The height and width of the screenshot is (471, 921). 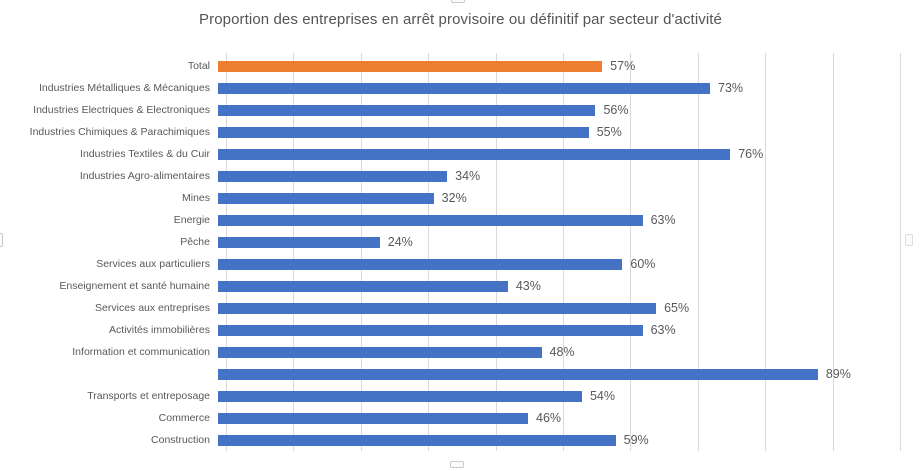 What do you see at coordinates (148, 396) in the screenshot?
I see `category-label: Transports et entreposage` at bounding box center [148, 396].